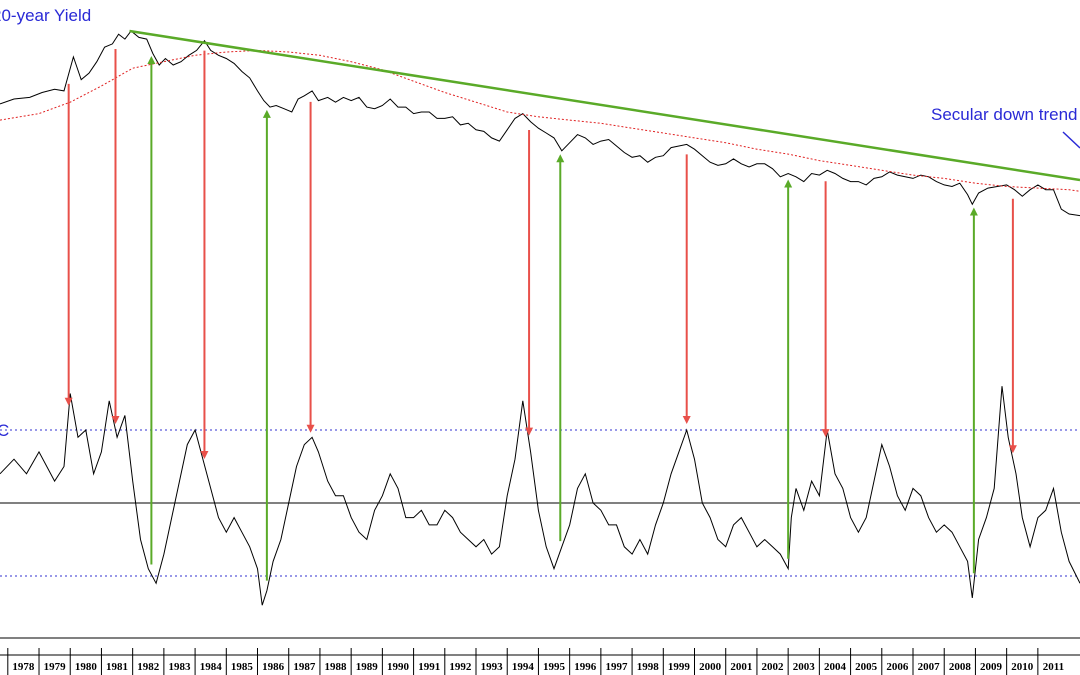  What do you see at coordinates (86, 667) in the screenshot?
I see `x-tick-label: 1980` at bounding box center [86, 667].